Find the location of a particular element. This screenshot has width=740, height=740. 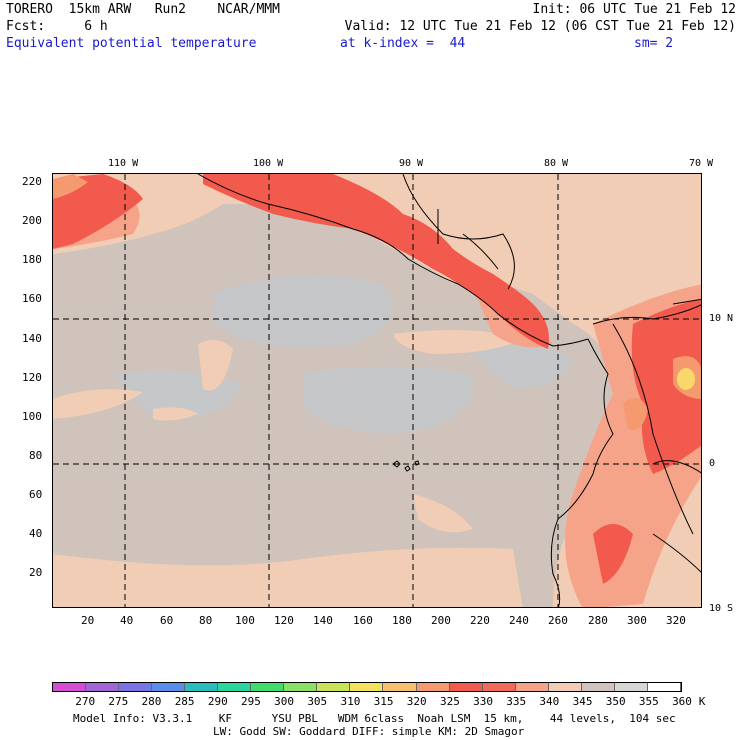

x-tick: 240 is located at coordinates (519, 620).